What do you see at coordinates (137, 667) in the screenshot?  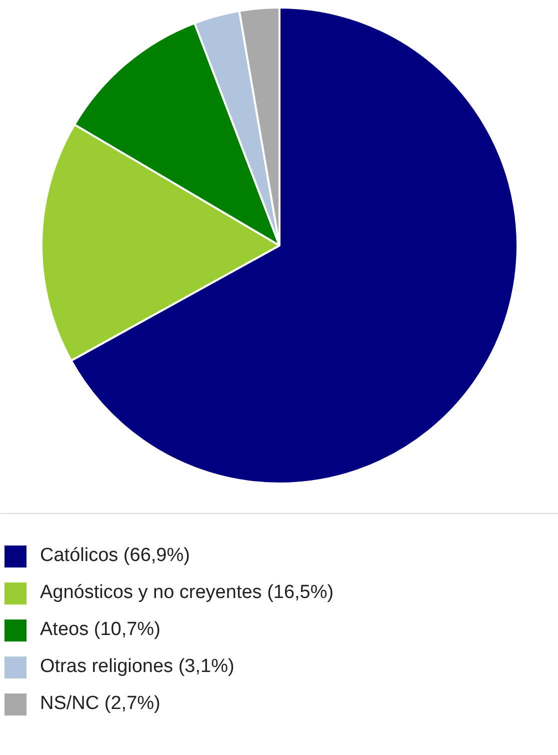 I see `legend-label: Otras religiones (3,1%)` at bounding box center [137, 667].